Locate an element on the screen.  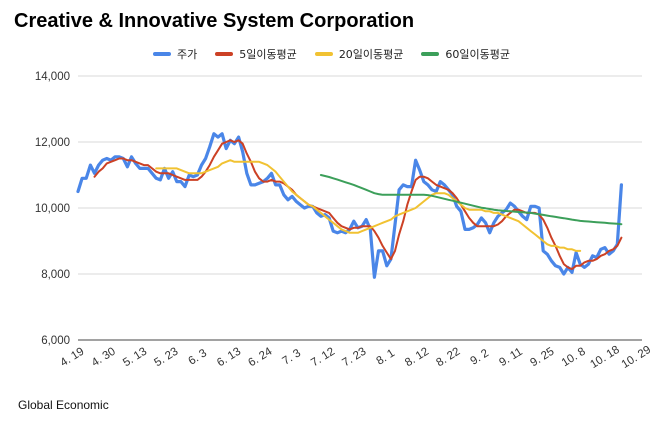
y-tick-label: 6,000 is located at coordinates (55, 341).